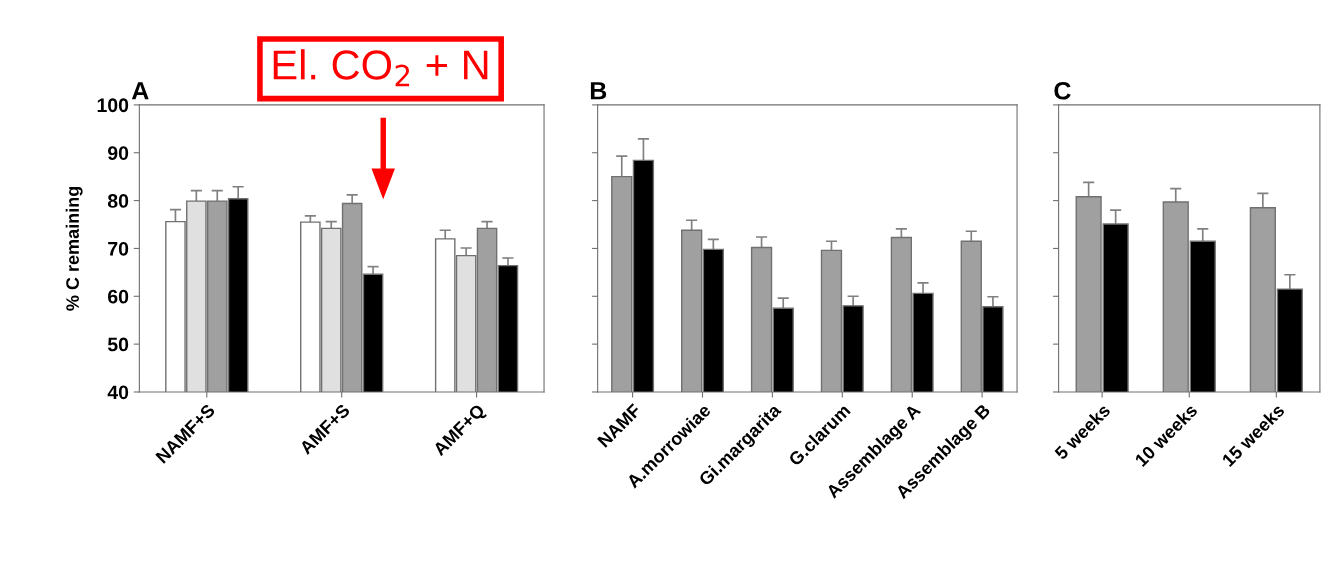 This screenshot has width=1340, height=564. Describe the element at coordinates (598, 91) in the screenshot. I see `chart-title: B` at that location.